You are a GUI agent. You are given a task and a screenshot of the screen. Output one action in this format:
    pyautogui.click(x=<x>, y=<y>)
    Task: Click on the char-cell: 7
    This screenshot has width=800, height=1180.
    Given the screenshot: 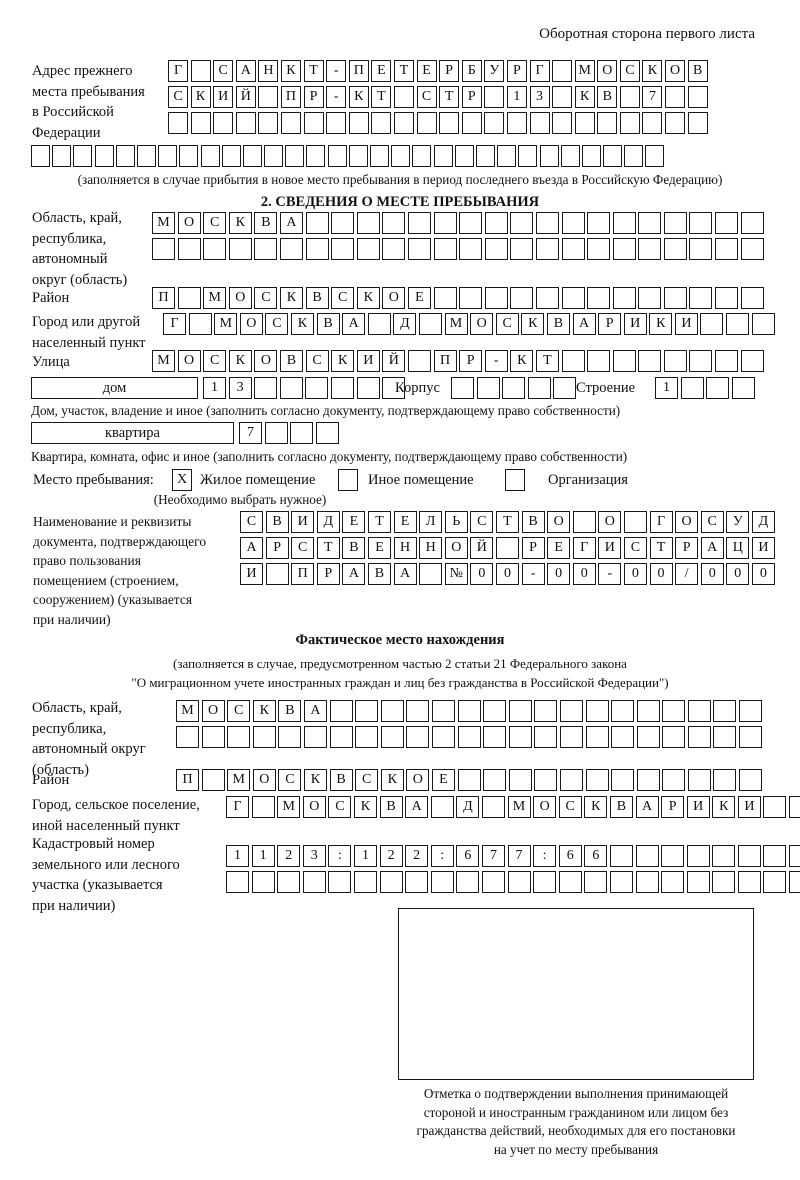 What is the action you would take?
    pyautogui.click(x=250, y=433)
    